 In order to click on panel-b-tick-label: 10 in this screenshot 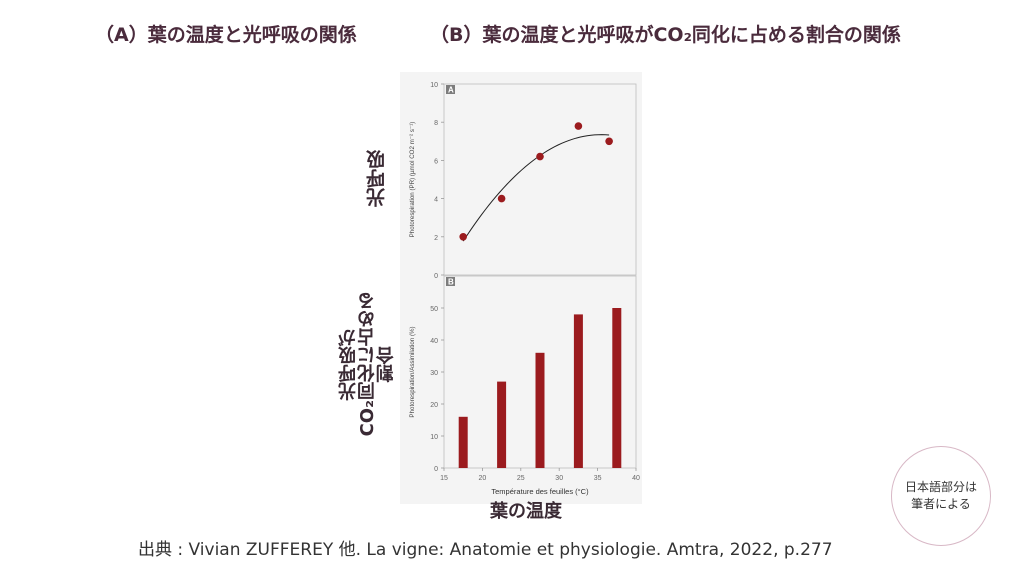, I will do `click(434, 437)`.